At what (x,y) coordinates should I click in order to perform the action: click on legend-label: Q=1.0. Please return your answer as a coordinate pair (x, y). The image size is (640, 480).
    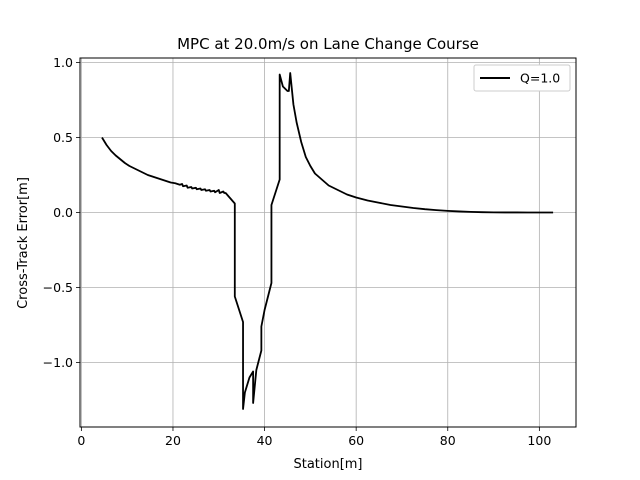
    Looking at the image, I should click on (540, 78).